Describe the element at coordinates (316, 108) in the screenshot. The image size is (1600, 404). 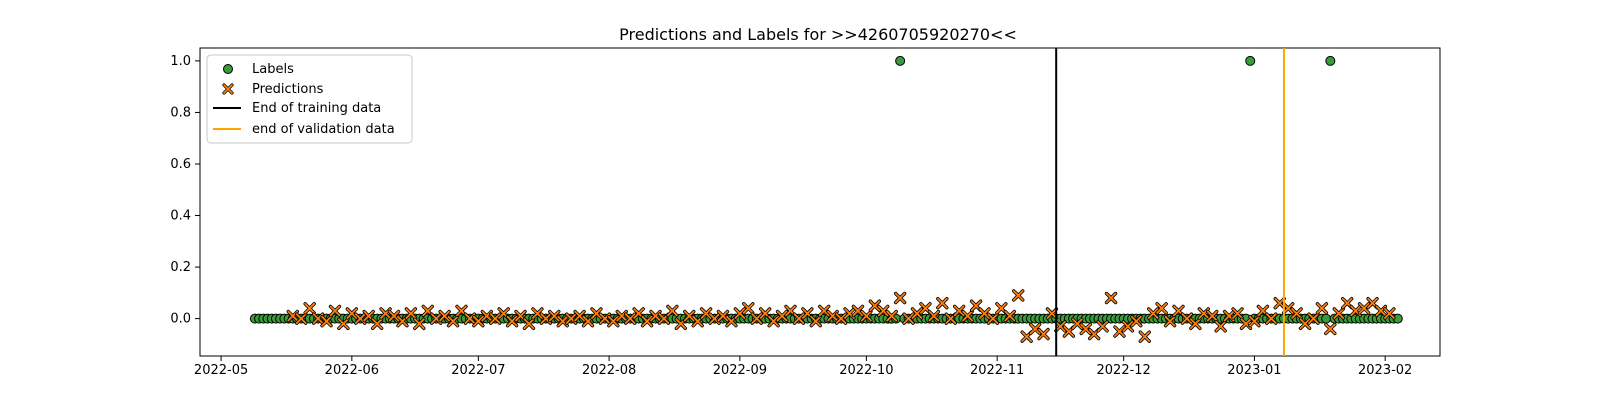
I see `legend-end-of-training-text: End of training data` at that location.